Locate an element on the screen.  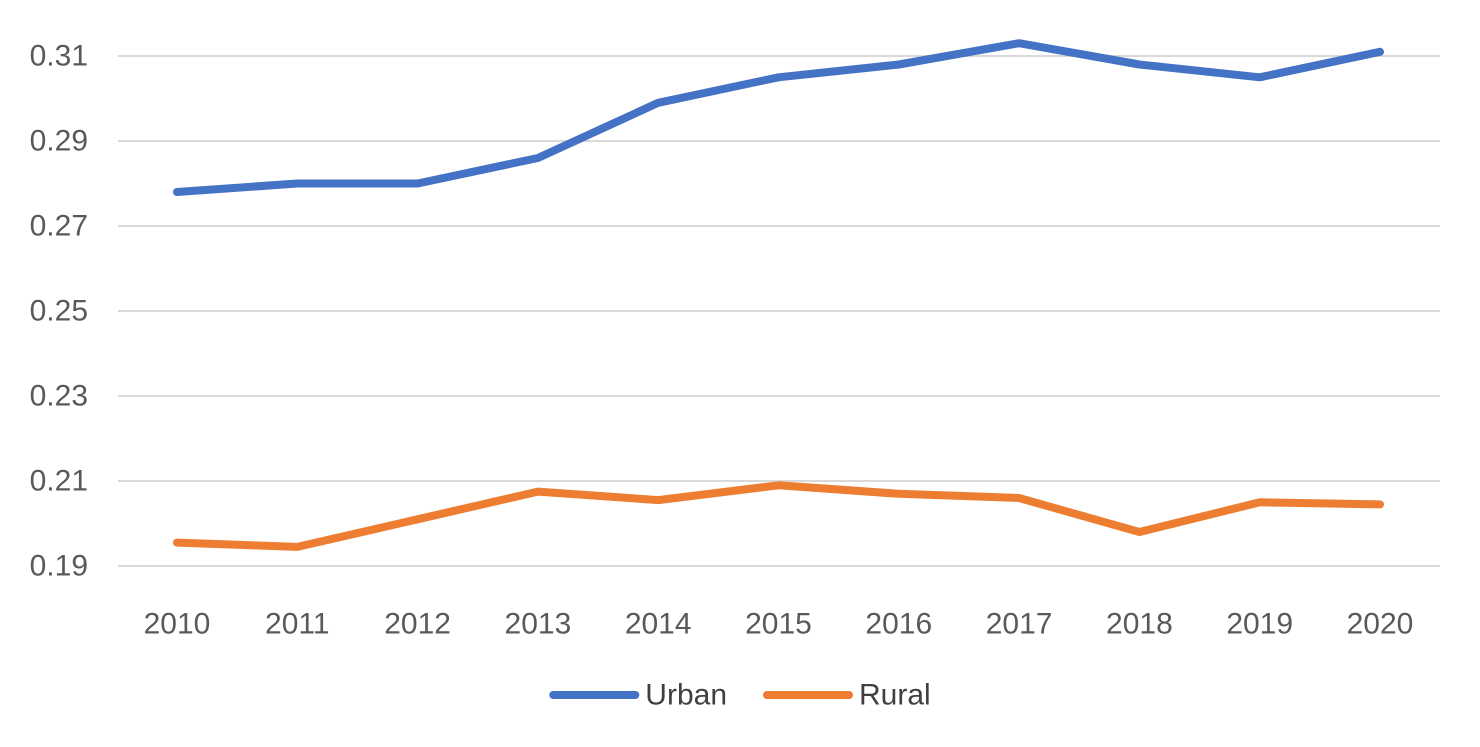
legend-item-urban: Urban is located at coordinates (638, 695).